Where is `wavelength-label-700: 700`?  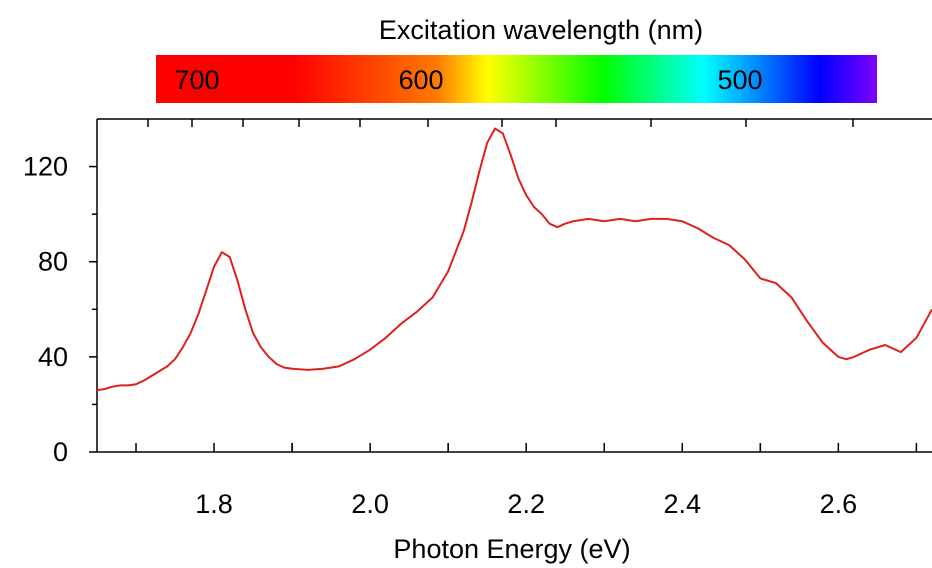
wavelength-label-700: 700 is located at coordinates (196, 80).